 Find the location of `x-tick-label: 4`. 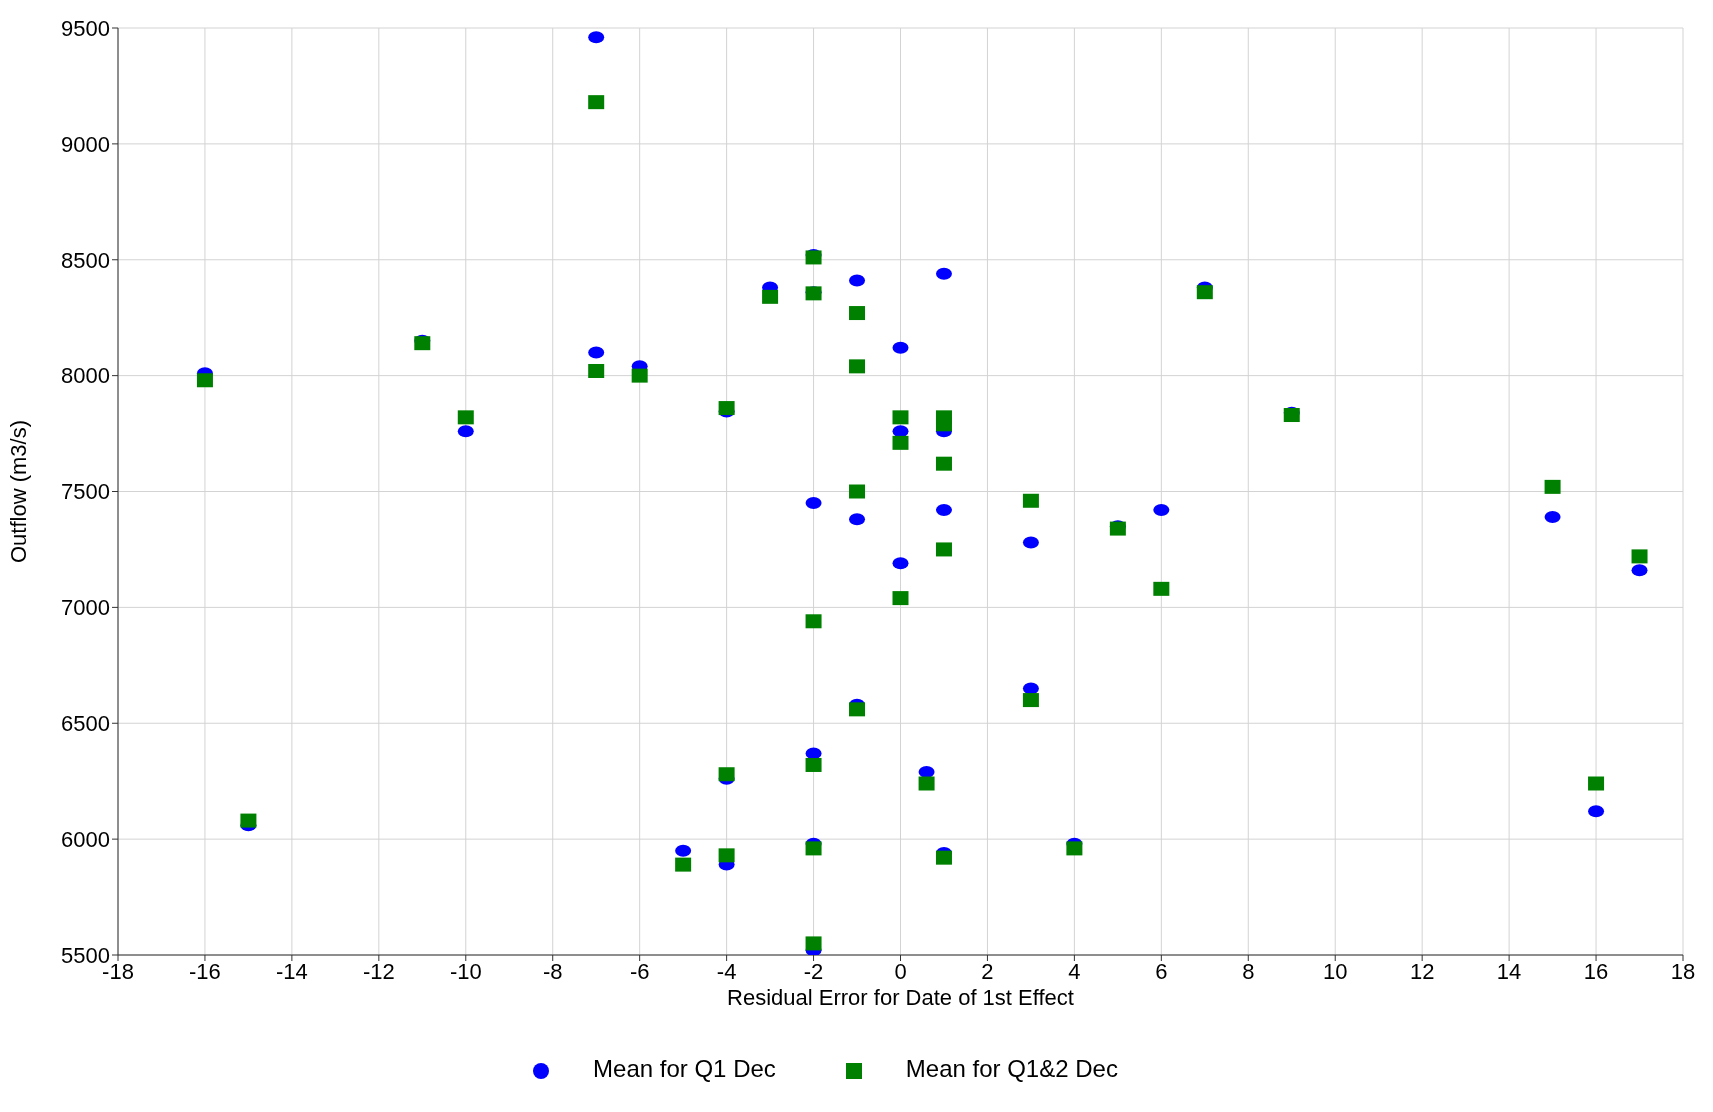

x-tick-label: 4 is located at coordinates (1074, 971).